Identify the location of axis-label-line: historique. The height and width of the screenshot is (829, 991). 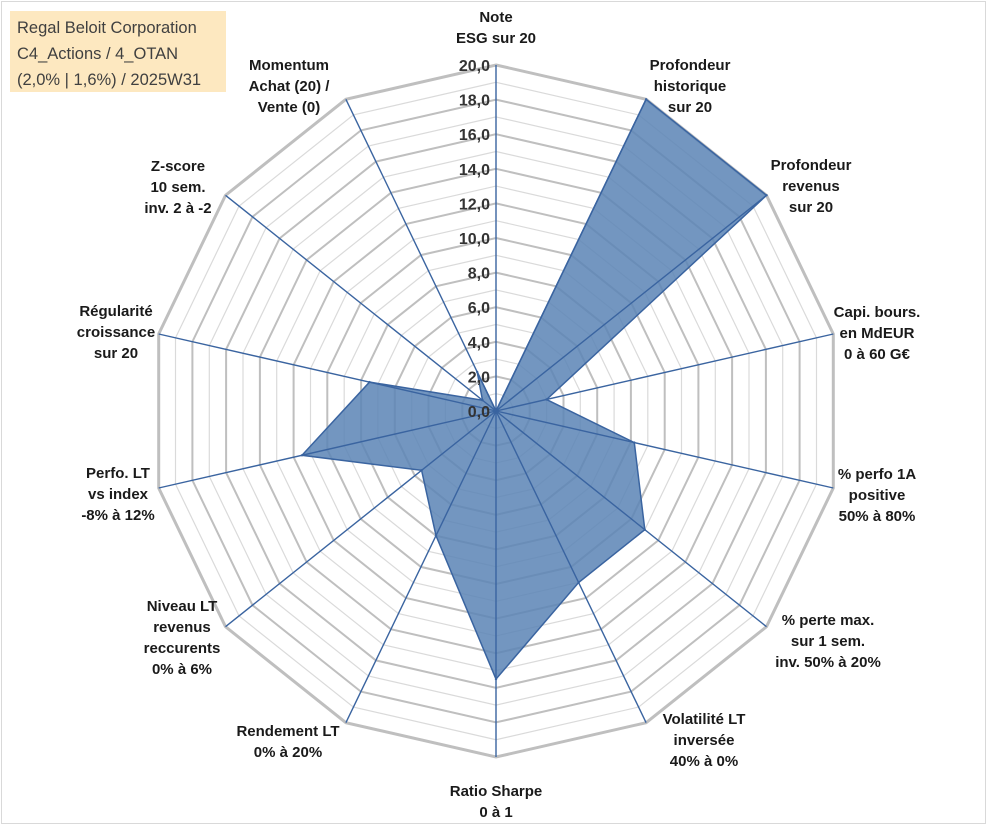
(690, 86).